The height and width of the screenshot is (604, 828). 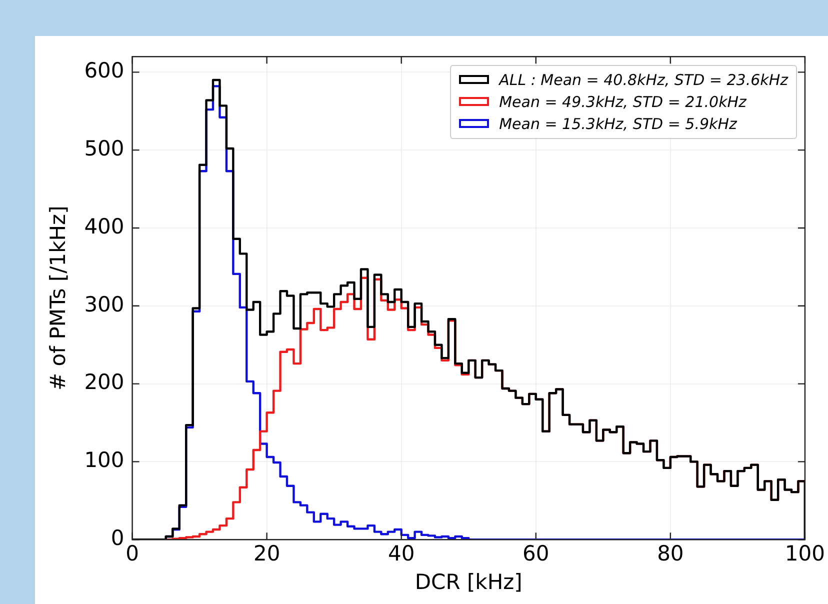 What do you see at coordinates (670, 554) in the screenshot?
I see `x-tick-label: 80` at bounding box center [670, 554].